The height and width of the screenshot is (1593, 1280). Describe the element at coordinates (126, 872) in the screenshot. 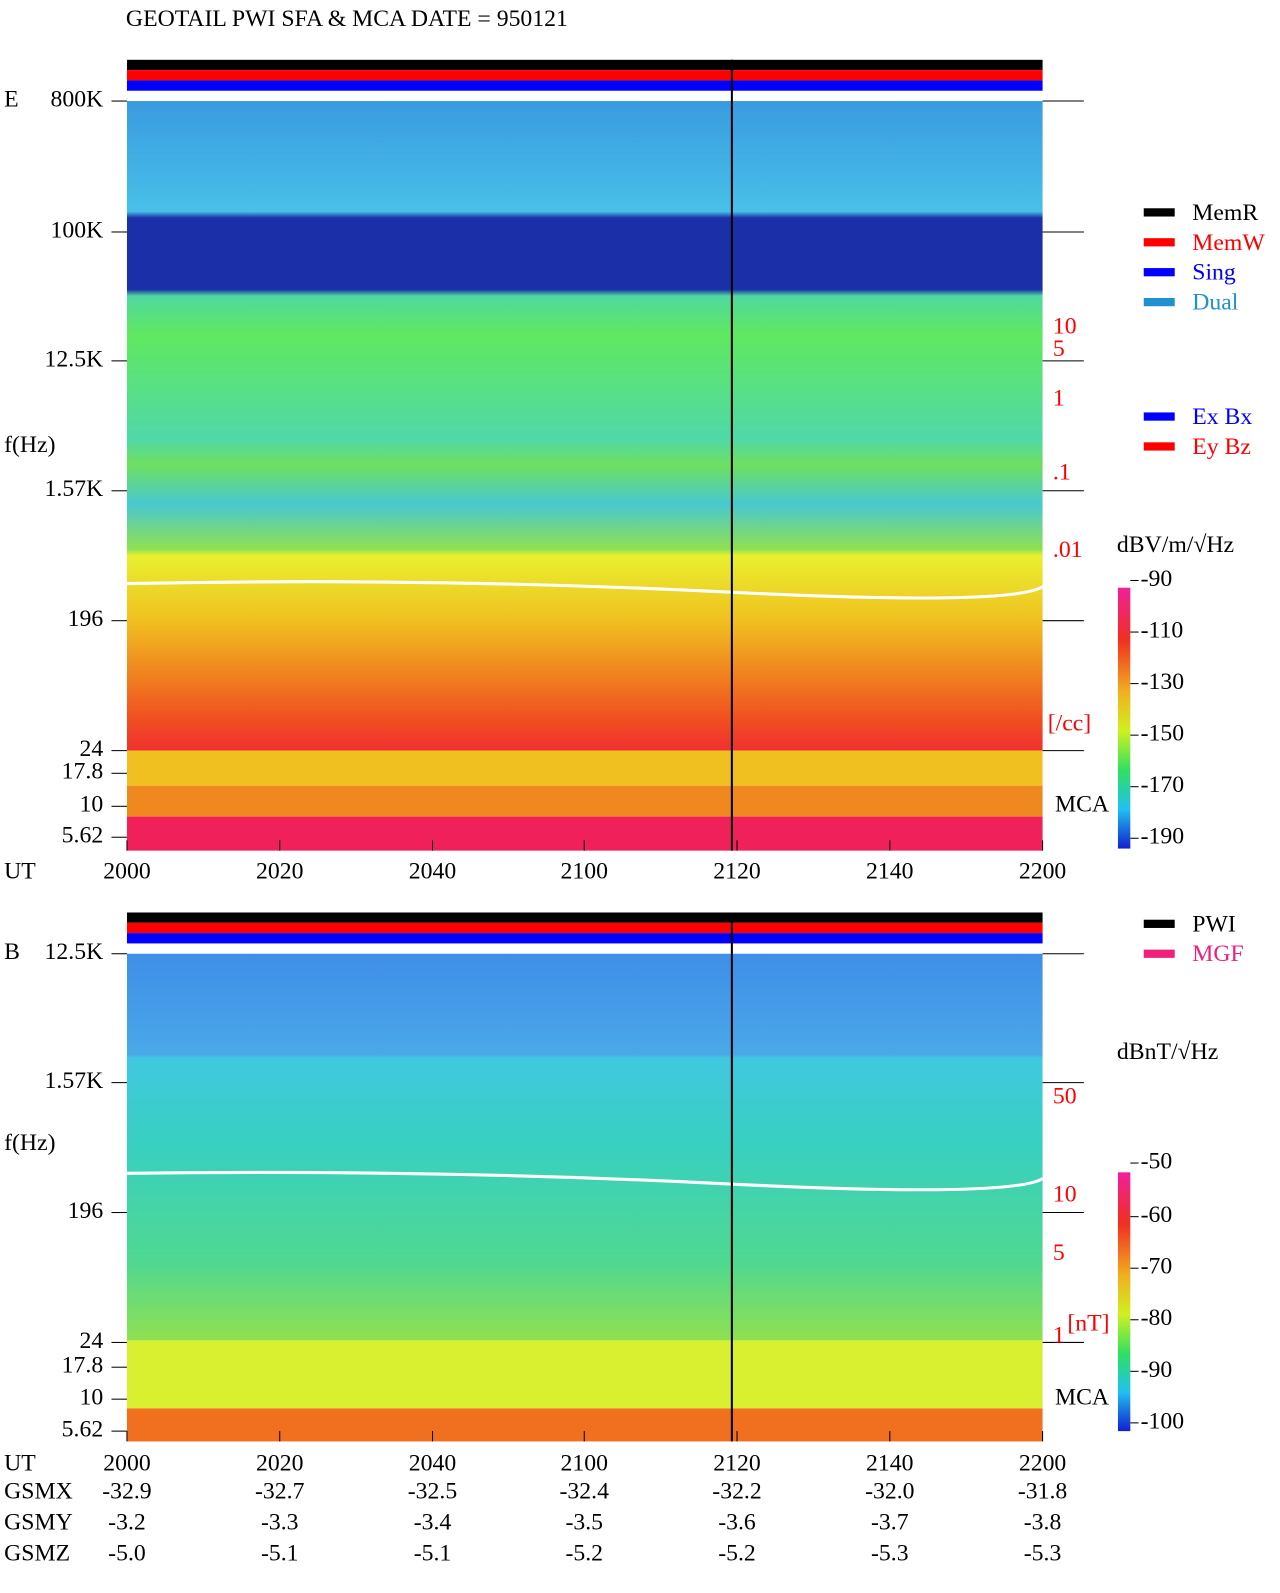

I see `time-tick-label: 2000` at that location.